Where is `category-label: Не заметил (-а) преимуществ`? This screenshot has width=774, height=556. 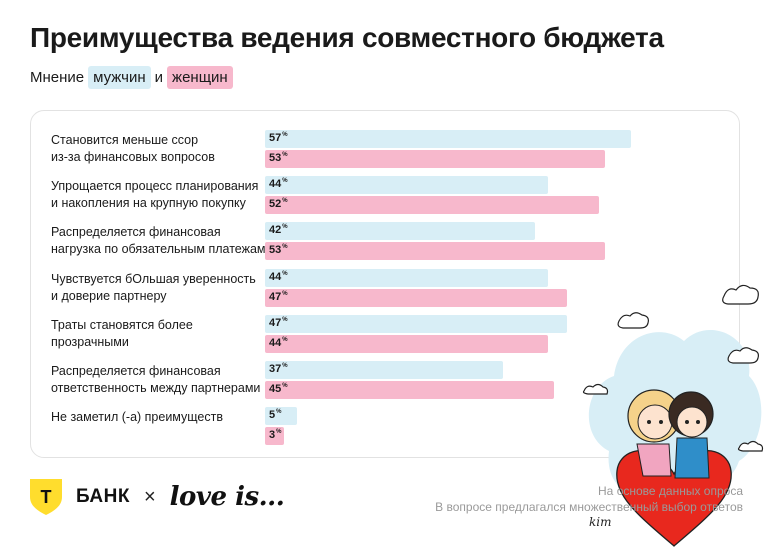
category-label: Не заметил (-а) преимуществ is located at coordinates (158, 417).